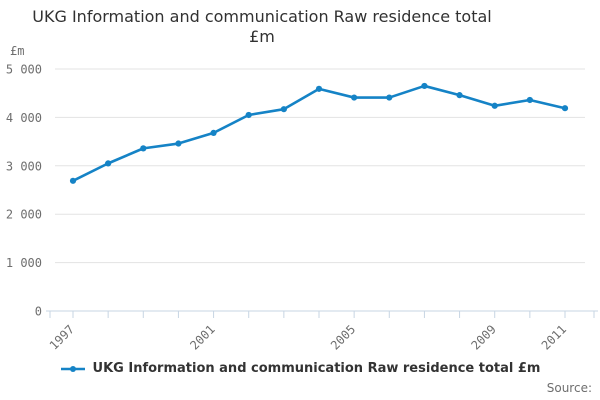 The height and width of the screenshot is (400, 600). What do you see at coordinates (62, 337) in the screenshot?
I see `x-tick-label: 1997` at bounding box center [62, 337].